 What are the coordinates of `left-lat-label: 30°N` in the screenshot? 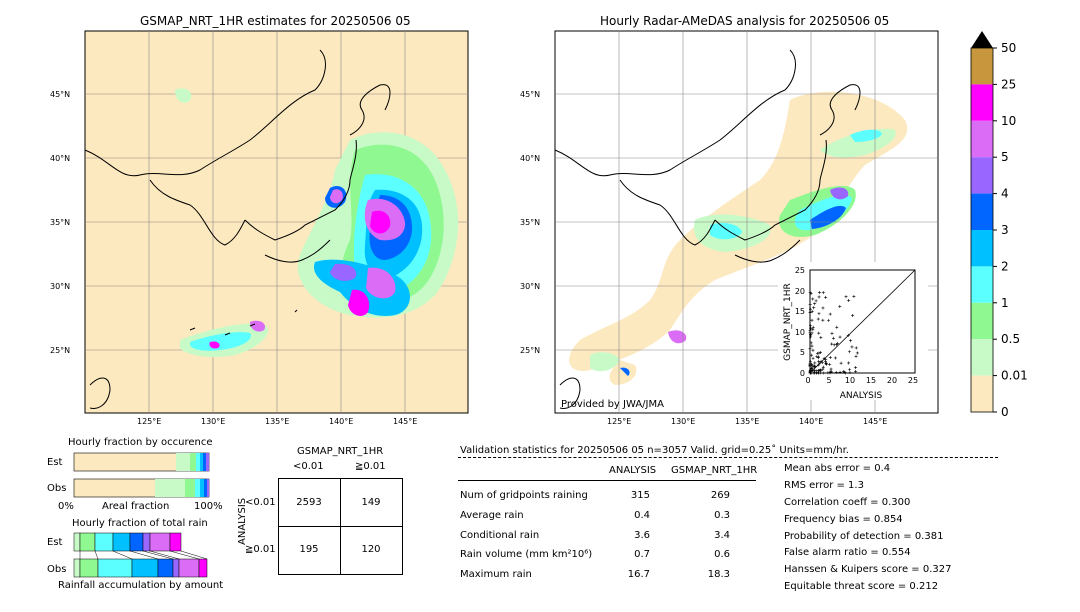 It's located at (60, 286).